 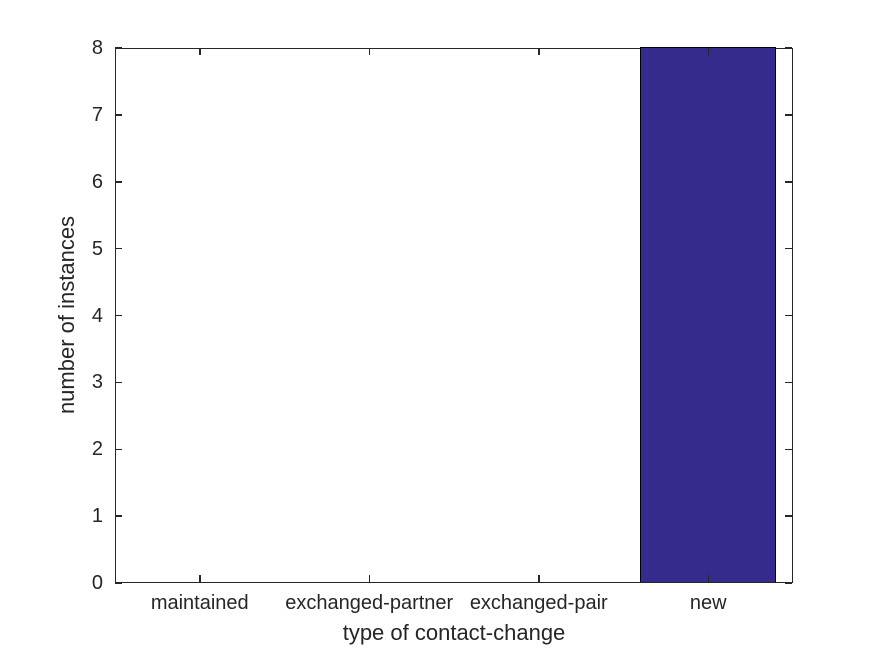 What do you see at coordinates (97, 181) in the screenshot?
I see `y-tick-label: 6` at bounding box center [97, 181].